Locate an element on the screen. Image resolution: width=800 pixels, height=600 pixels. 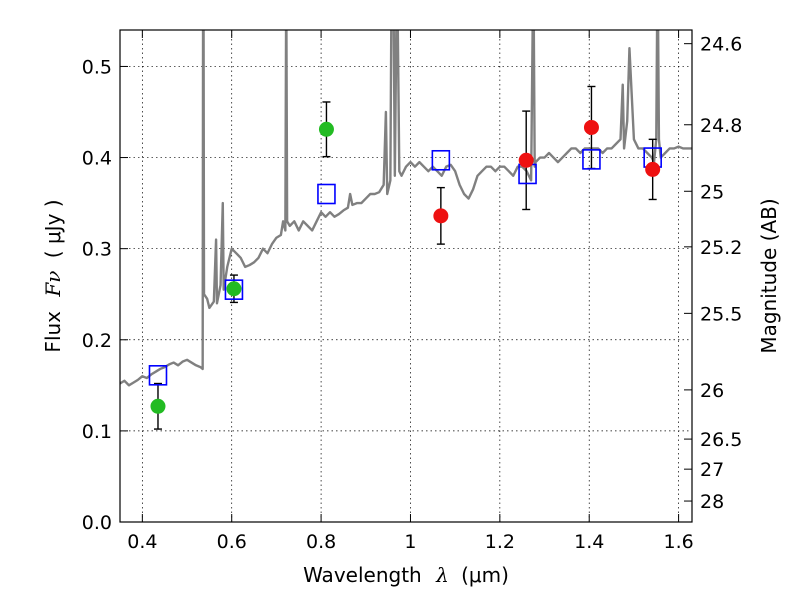
right-tick-label: 25.5 is located at coordinates (721, 314).